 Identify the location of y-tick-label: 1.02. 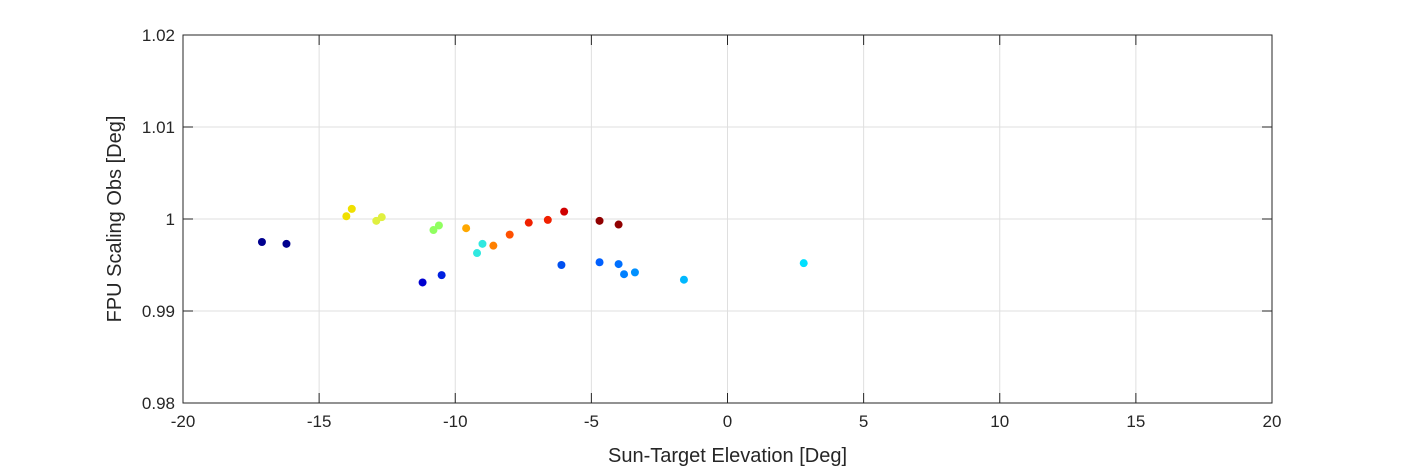
(158, 35).